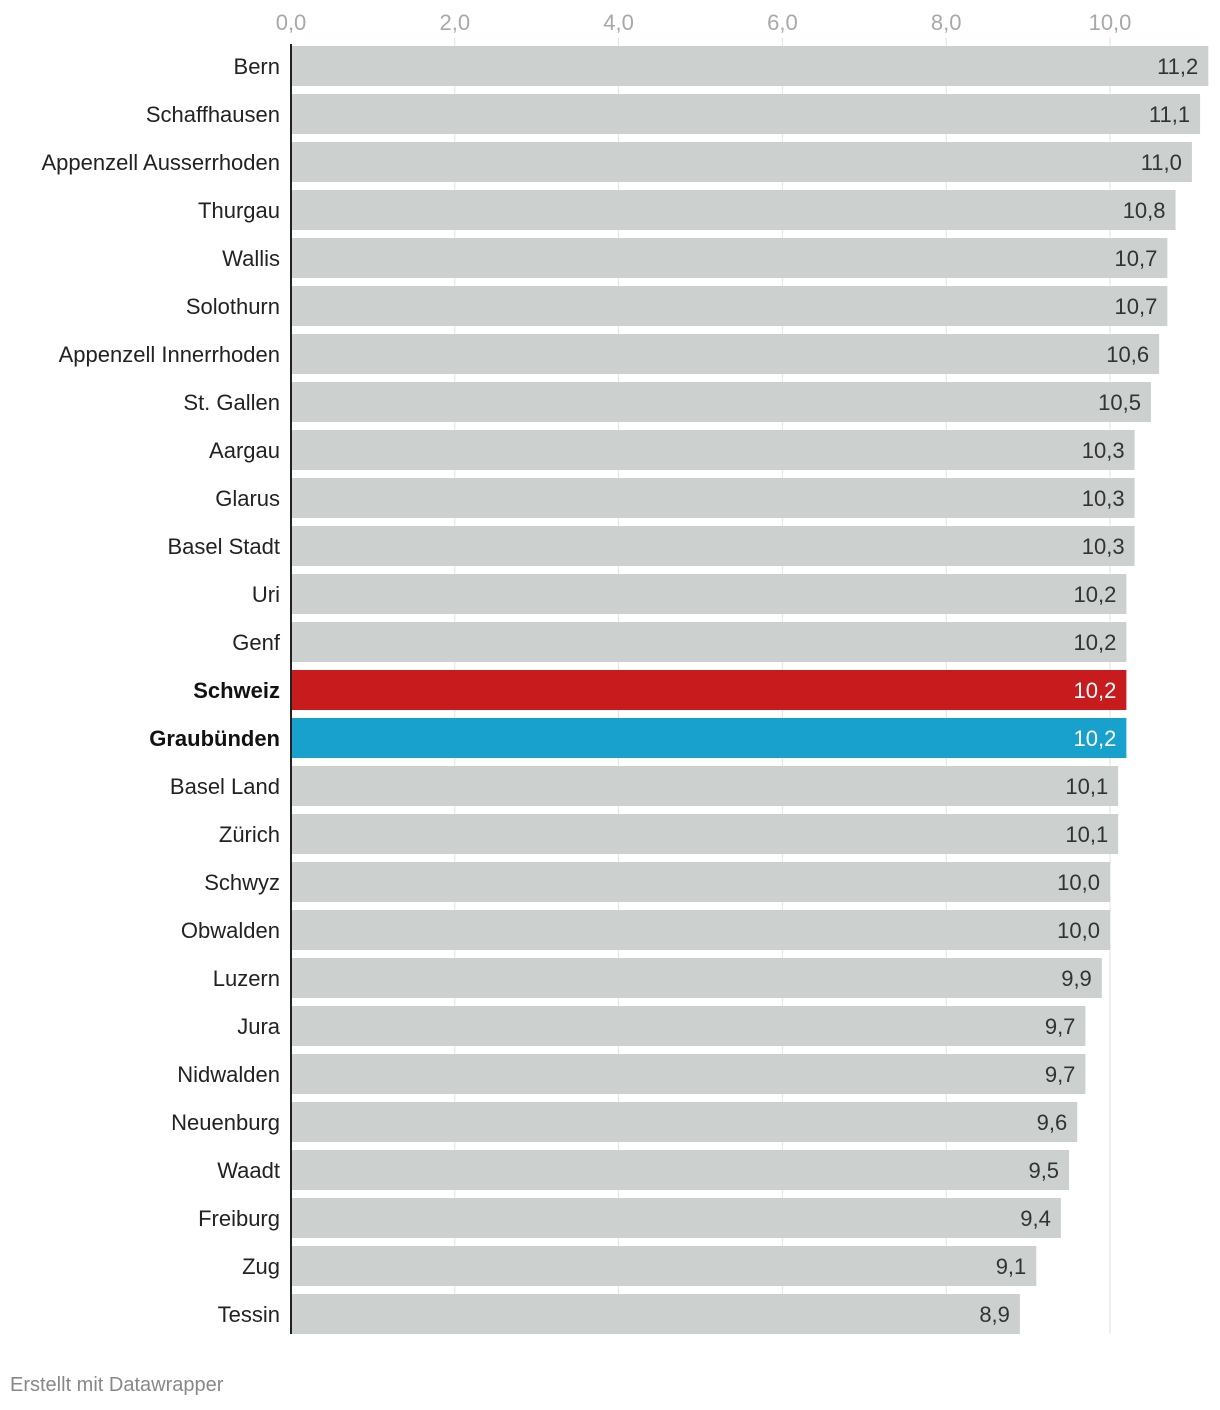  What do you see at coordinates (704, 22) in the screenshot?
I see `x-axis-ticks: 0,0 2,0 4,0 6,0 8,0 10,0` at bounding box center [704, 22].